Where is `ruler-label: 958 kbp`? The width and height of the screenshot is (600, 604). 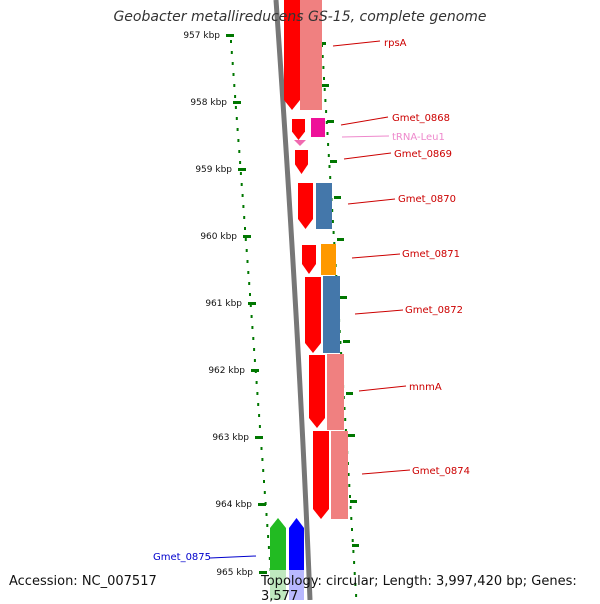 ruler-label: 958 kbp is located at coordinates (208, 103).